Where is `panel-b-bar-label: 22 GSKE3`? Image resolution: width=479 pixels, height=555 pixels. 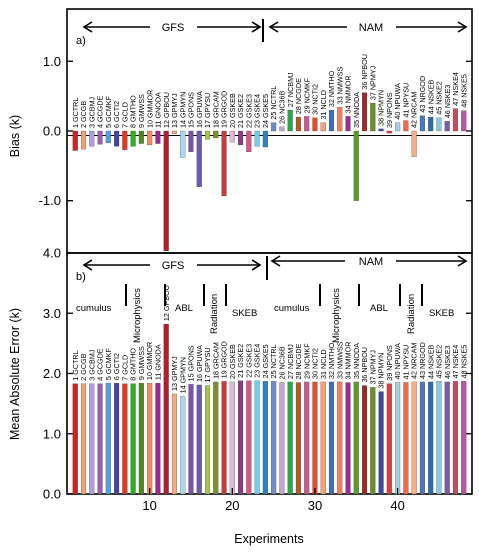
panel-b-bar-label: 22 GSKE3 is located at coordinates (248, 361).